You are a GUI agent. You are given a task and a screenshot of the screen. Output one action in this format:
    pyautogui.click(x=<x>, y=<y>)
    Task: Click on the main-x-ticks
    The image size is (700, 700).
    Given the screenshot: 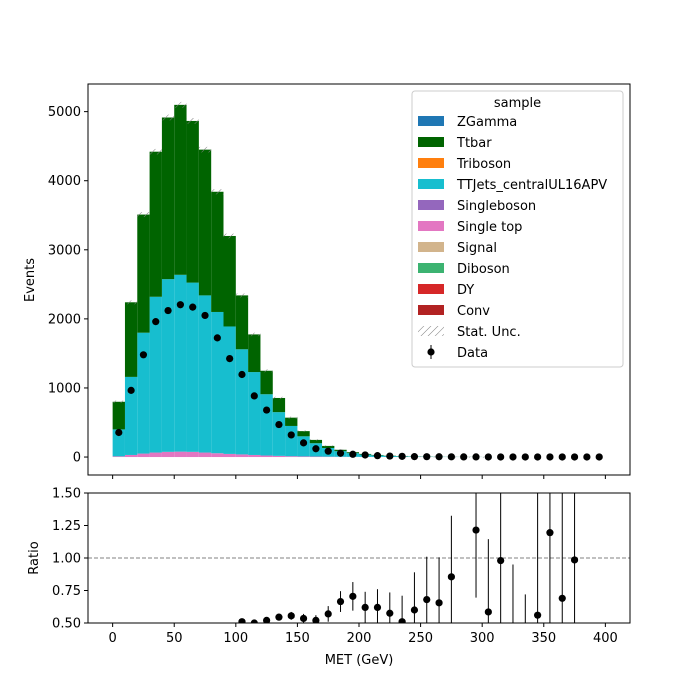 What is the action you would take?
    pyautogui.click(x=359, y=477)
    